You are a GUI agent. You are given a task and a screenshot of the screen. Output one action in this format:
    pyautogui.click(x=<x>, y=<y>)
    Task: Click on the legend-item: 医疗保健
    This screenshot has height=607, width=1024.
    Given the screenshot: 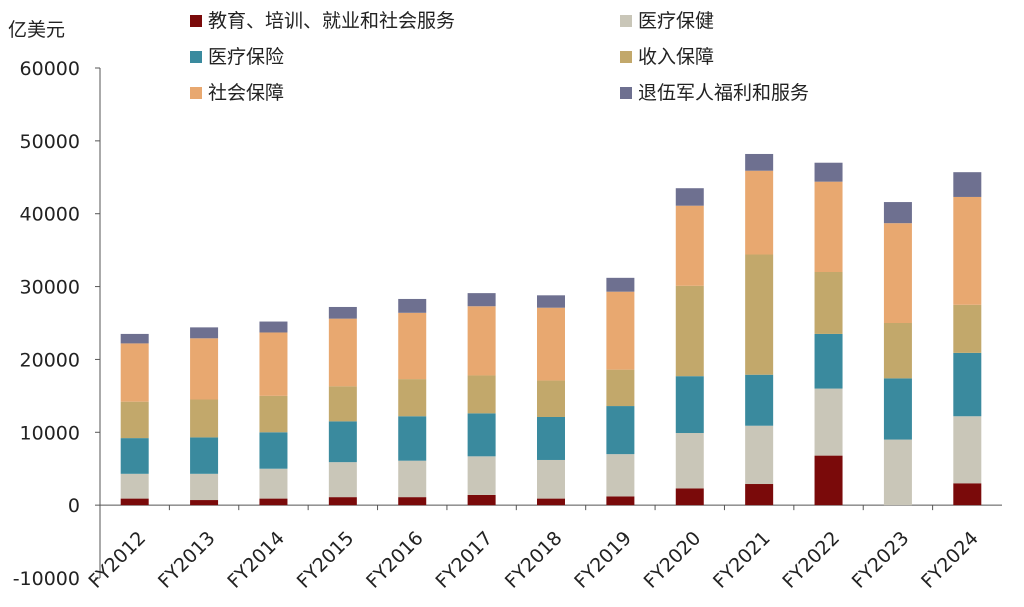 What is the action you would take?
    pyautogui.click(x=667, y=21)
    